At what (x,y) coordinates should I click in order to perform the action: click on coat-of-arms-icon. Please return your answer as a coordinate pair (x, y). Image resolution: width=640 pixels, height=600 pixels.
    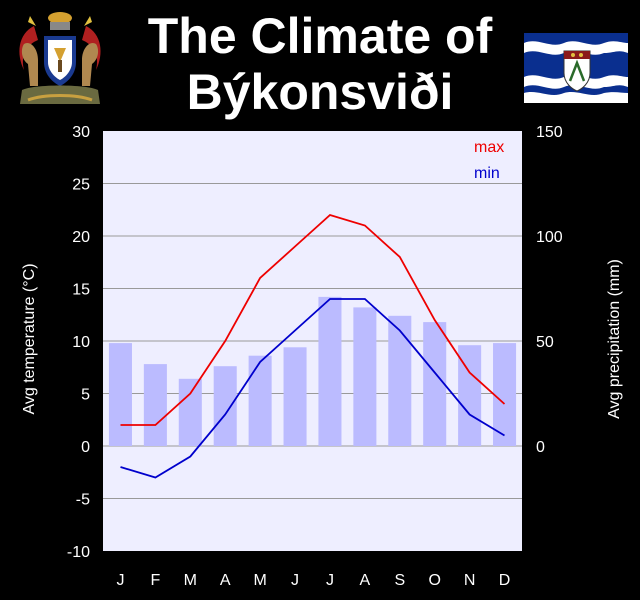
    Looking at the image, I should click on (60, 58).